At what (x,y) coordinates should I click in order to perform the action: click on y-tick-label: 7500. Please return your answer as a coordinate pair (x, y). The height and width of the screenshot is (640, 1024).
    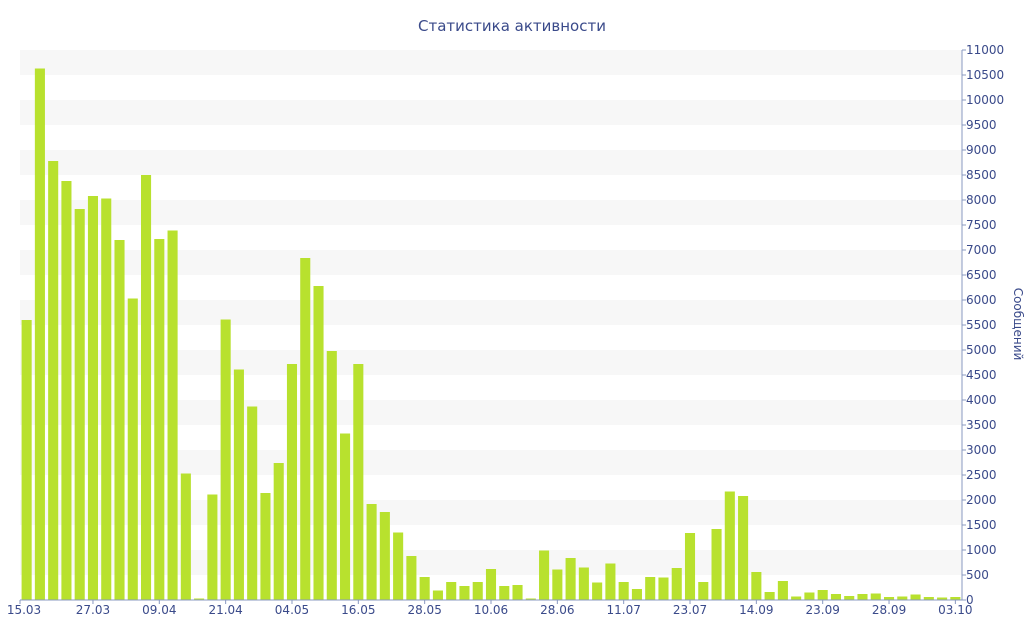
    Looking at the image, I should click on (981, 225).